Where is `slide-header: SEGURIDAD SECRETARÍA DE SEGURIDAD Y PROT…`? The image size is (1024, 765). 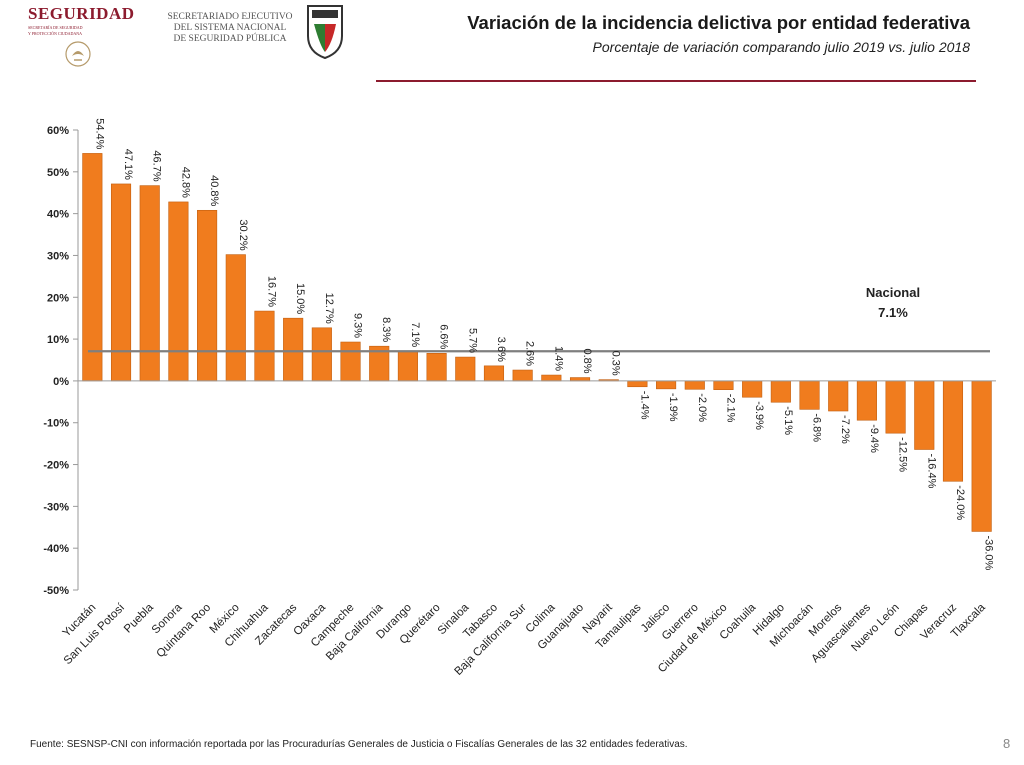
slide-header: SEGURIDAD SECRETARÍA DE SEGURIDAD Y PROT… is located at coordinates (512, 42).